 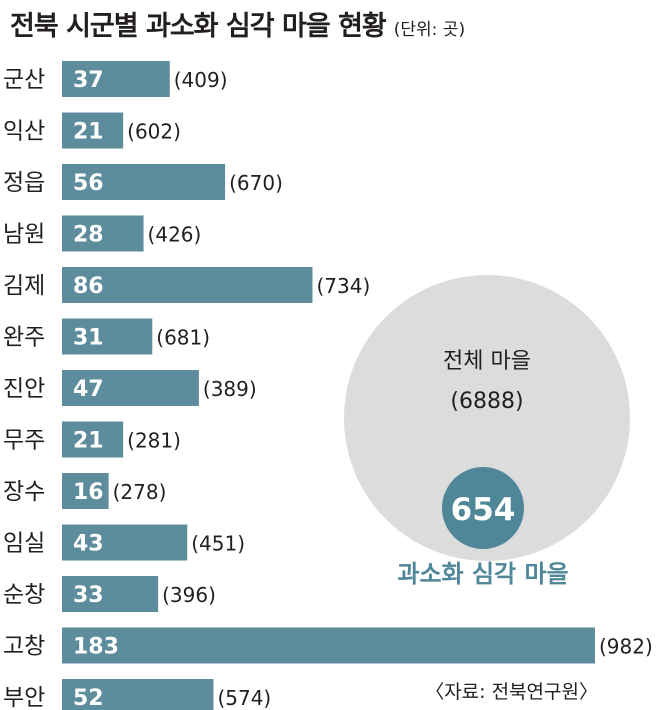 I want to click on bar-value-label: 16, so click(x=88, y=492).